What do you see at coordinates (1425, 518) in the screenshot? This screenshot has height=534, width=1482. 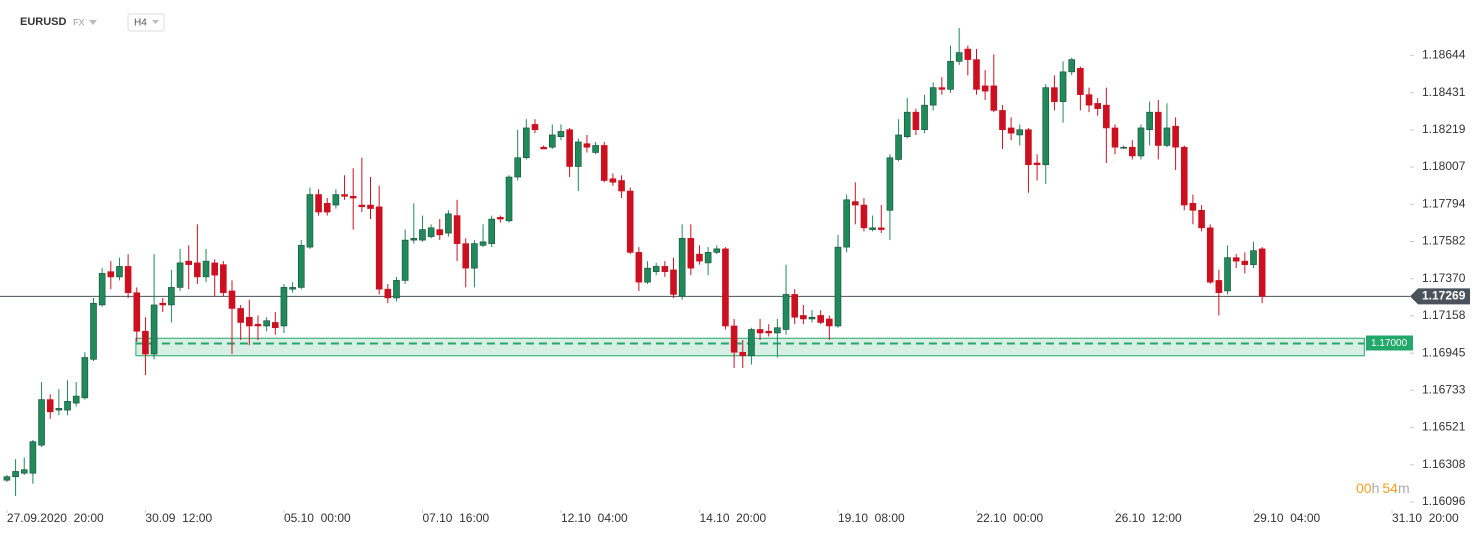 I see `x-tick-label: 31.10 20:00` at bounding box center [1425, 518].